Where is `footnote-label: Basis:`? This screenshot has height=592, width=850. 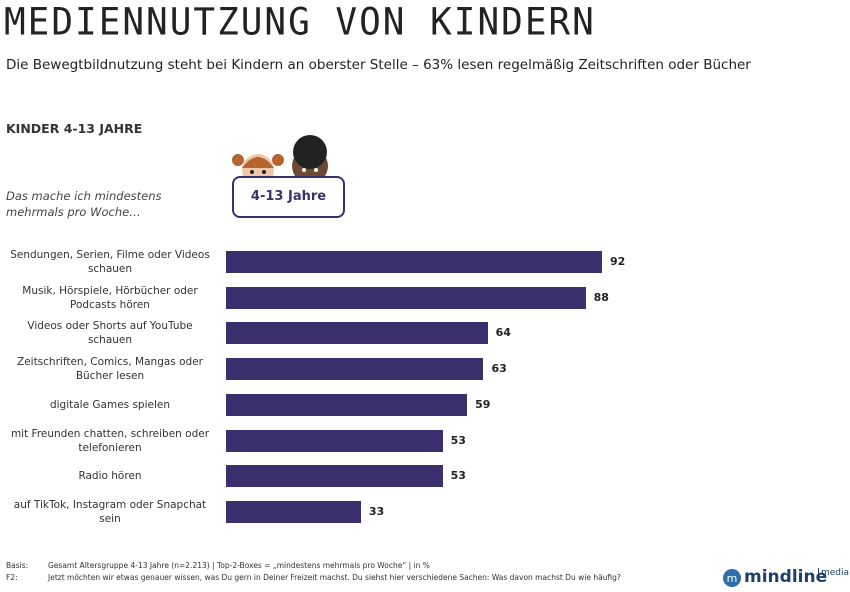
footnote-label: Basis: is located at coordinates (17, 565).